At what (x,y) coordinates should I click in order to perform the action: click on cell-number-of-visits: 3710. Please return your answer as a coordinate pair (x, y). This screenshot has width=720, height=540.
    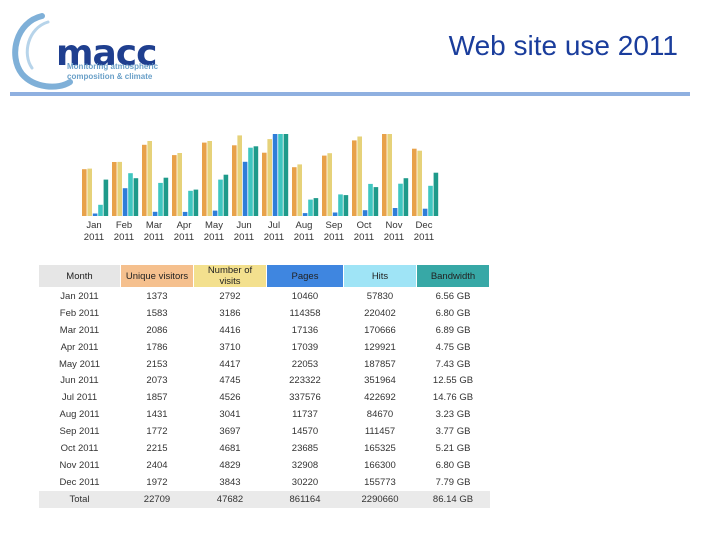
    Looking at the image, I should click on (230, 347).